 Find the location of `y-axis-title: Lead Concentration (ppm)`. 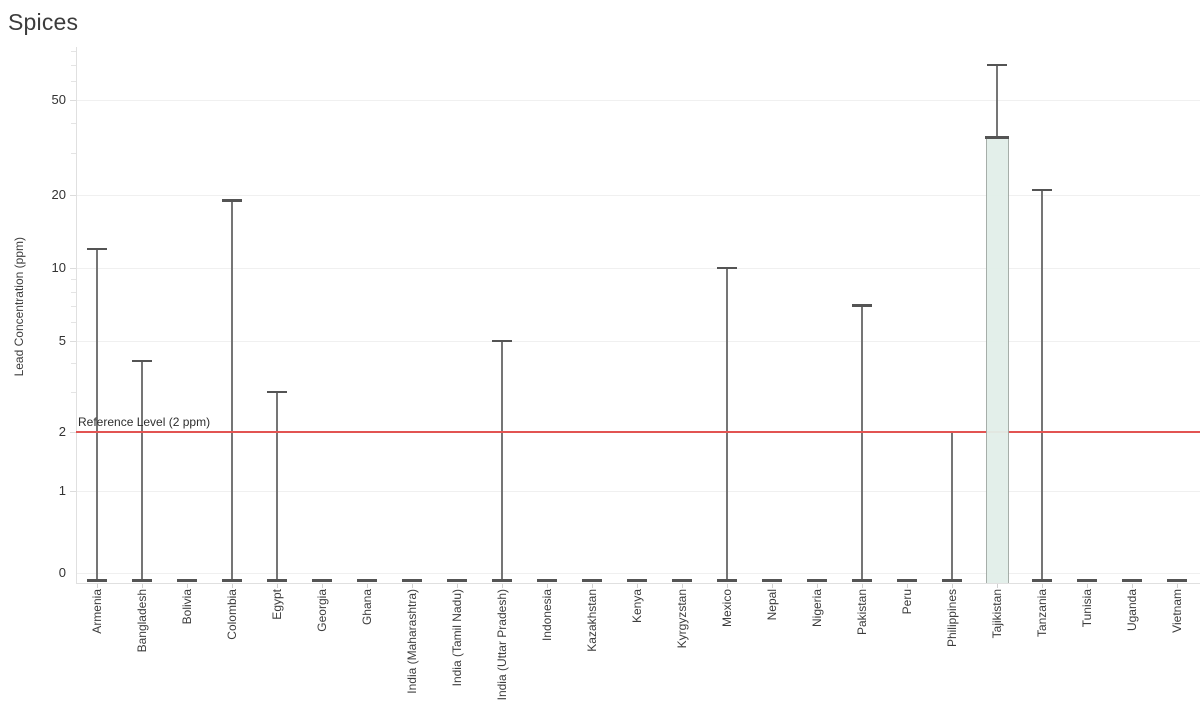

y-axis-title: Lead Concentration (ppm) is located at coordinates (19, 309).